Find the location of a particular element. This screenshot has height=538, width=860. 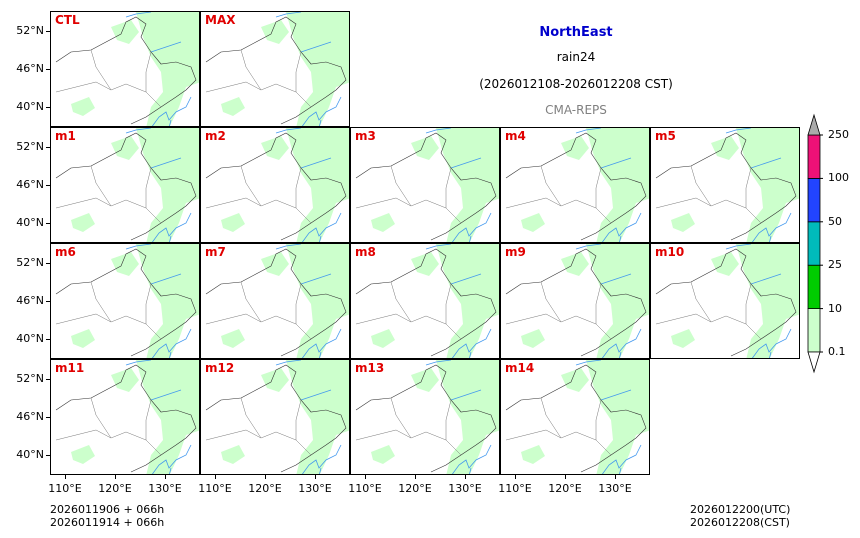

map-panel-m3: m3 is located at coordinates (425, 185).